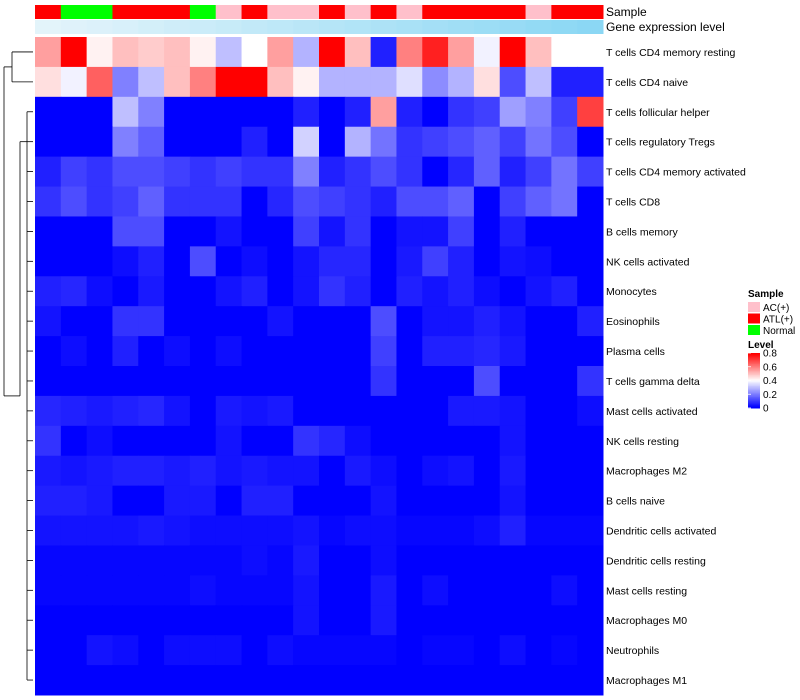 This screenshot has width=800, height=700. Describe the element at coordinates (632, 651) in the screenshot. I see `row-label: Neutrophils` at that location.